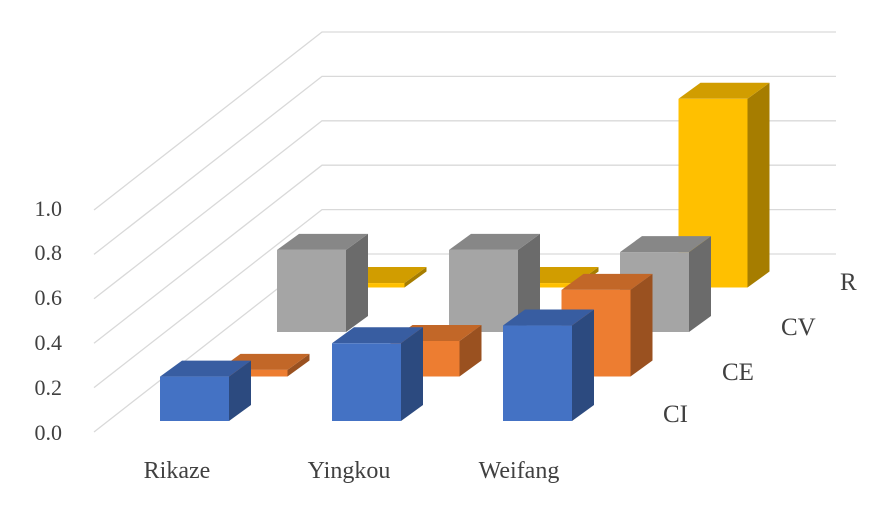 The image size is (878, 510). I want to click on bar-ci-rikaze, so click(205, 390).